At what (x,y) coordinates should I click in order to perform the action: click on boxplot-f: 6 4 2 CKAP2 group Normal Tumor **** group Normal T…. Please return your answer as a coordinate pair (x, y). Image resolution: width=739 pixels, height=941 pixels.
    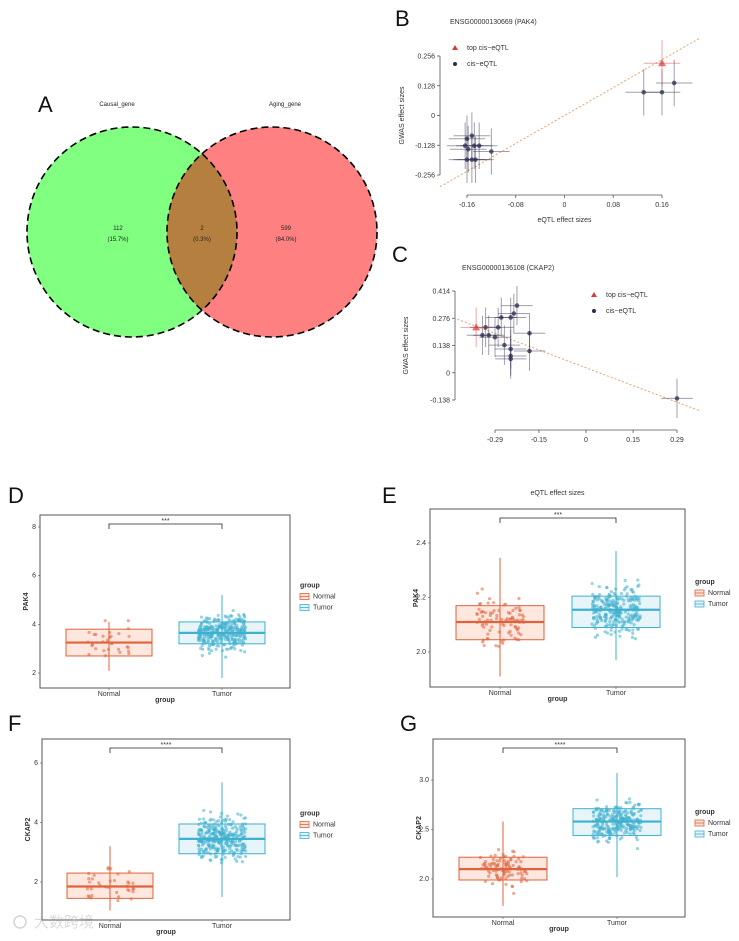
    Looking at the image, I should click on (180, 837).